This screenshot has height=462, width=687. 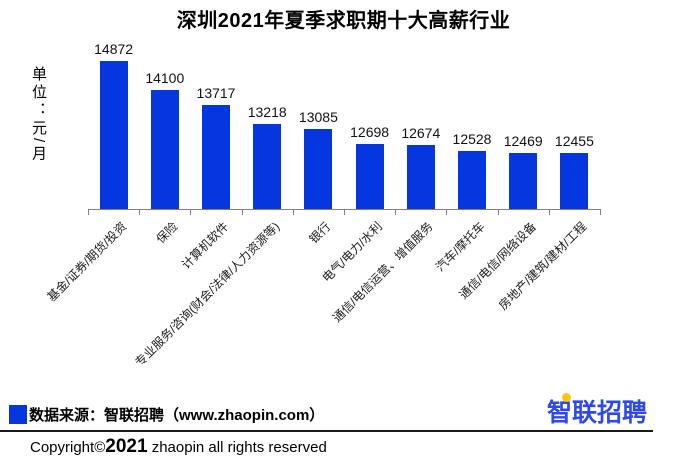 What do you see at coordinates (177, 415) in the screenshot?
I see `data-source-label: 数据来源：智联招聘（www.zhaopin.com）` at bounding box center [177, 415].